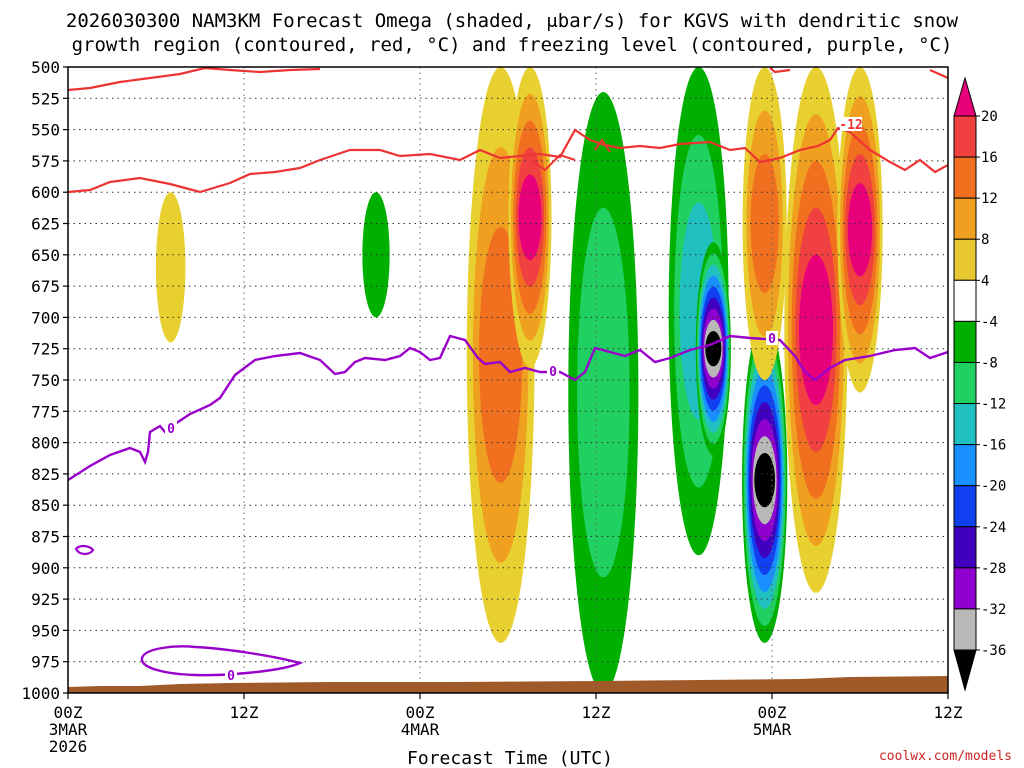 This screenshot has height=768, width=1024. What do you see at coordinates (45, 662) in the screenshot?
I see `y-tick-label: 975` at bounding box center [45, 662].